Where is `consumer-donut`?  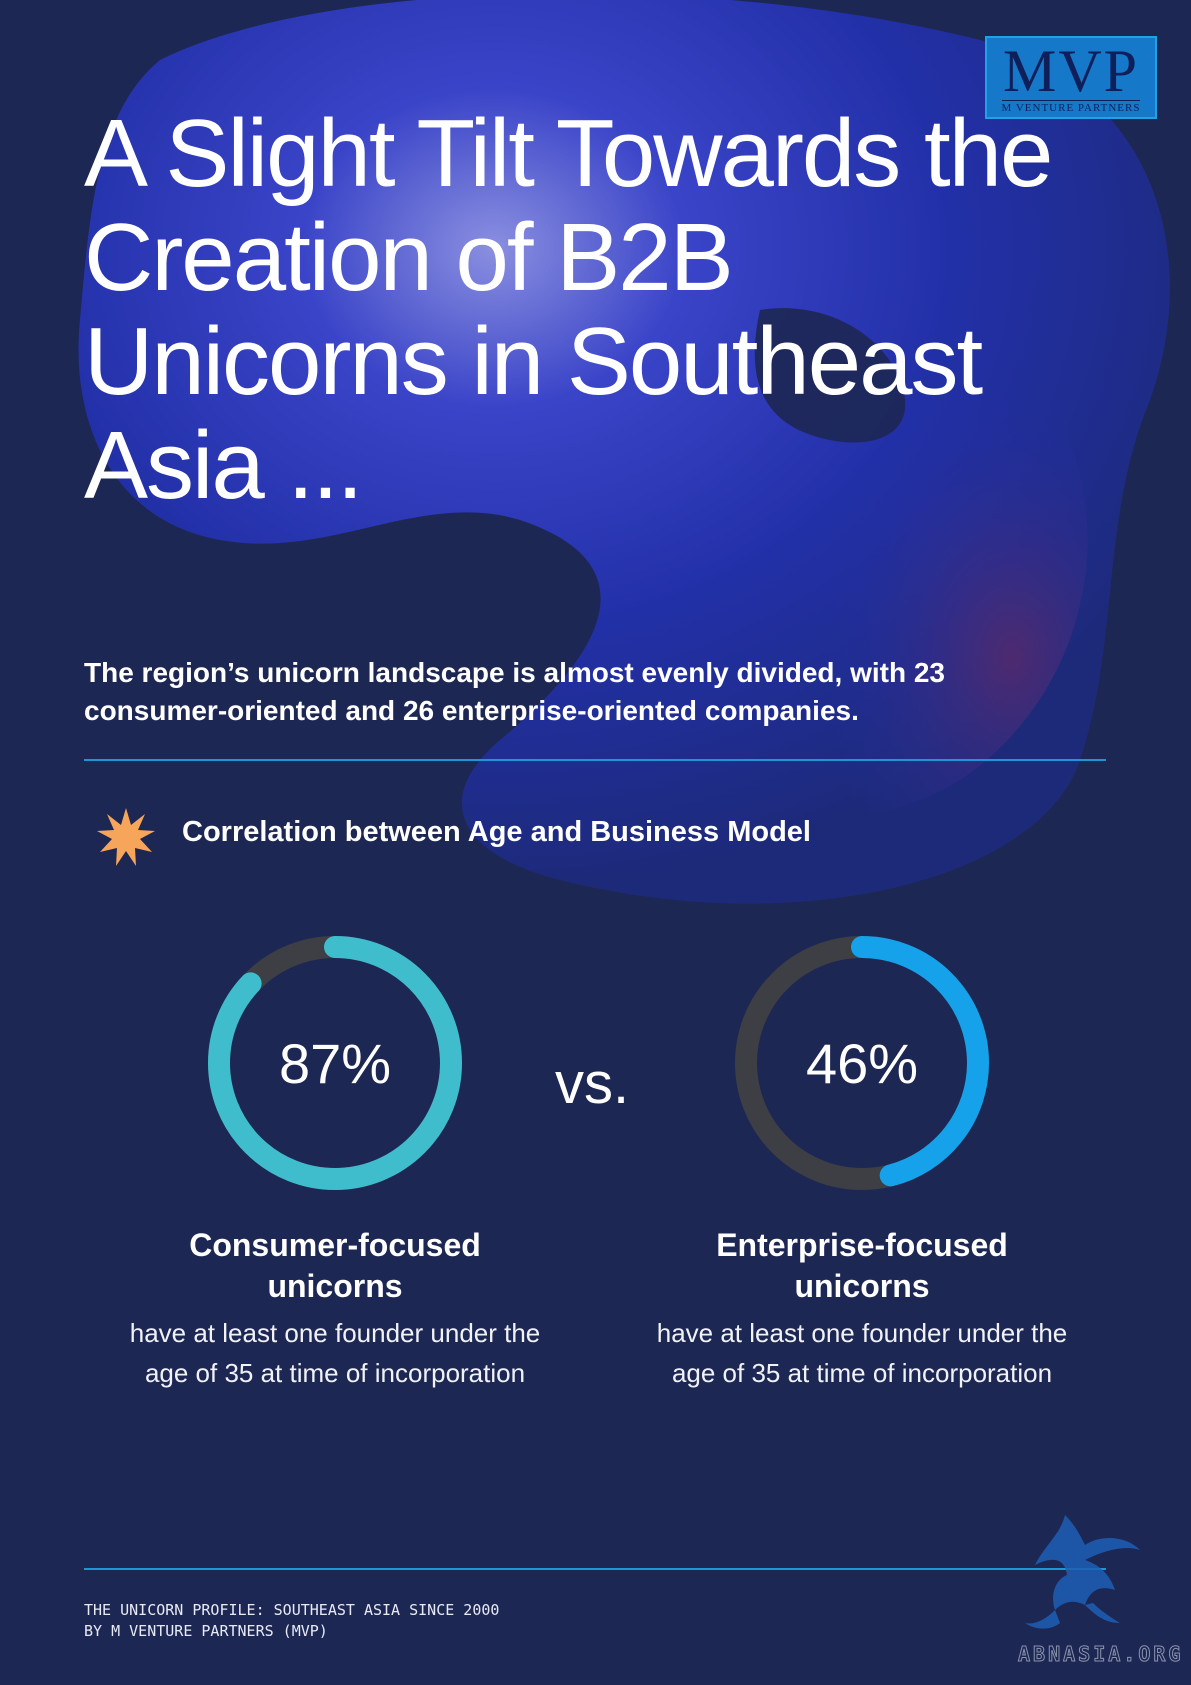
consumer-donut is located at coordinates (335, 1063).